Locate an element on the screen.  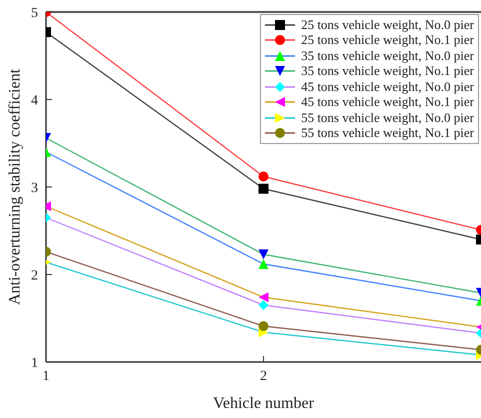
legend-label: 25 tons vehicle weight, No.0 pier is located at coordinates (387, 24).